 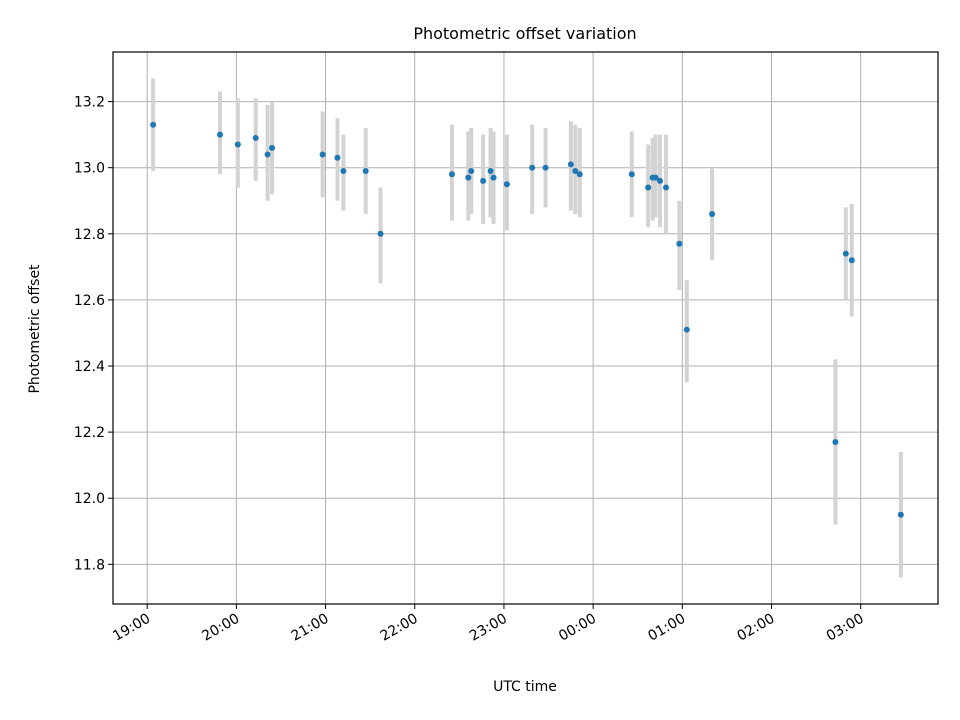 I want to click on y-tick-label: 12.4, so click(x=89, y=367).